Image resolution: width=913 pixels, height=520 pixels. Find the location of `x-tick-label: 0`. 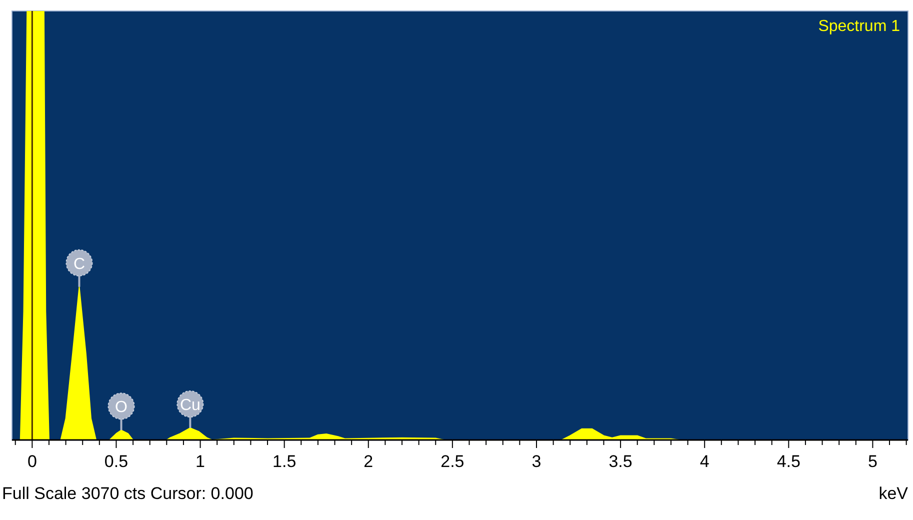

x-tick-label: 0 is located at coordinates (32, 461).